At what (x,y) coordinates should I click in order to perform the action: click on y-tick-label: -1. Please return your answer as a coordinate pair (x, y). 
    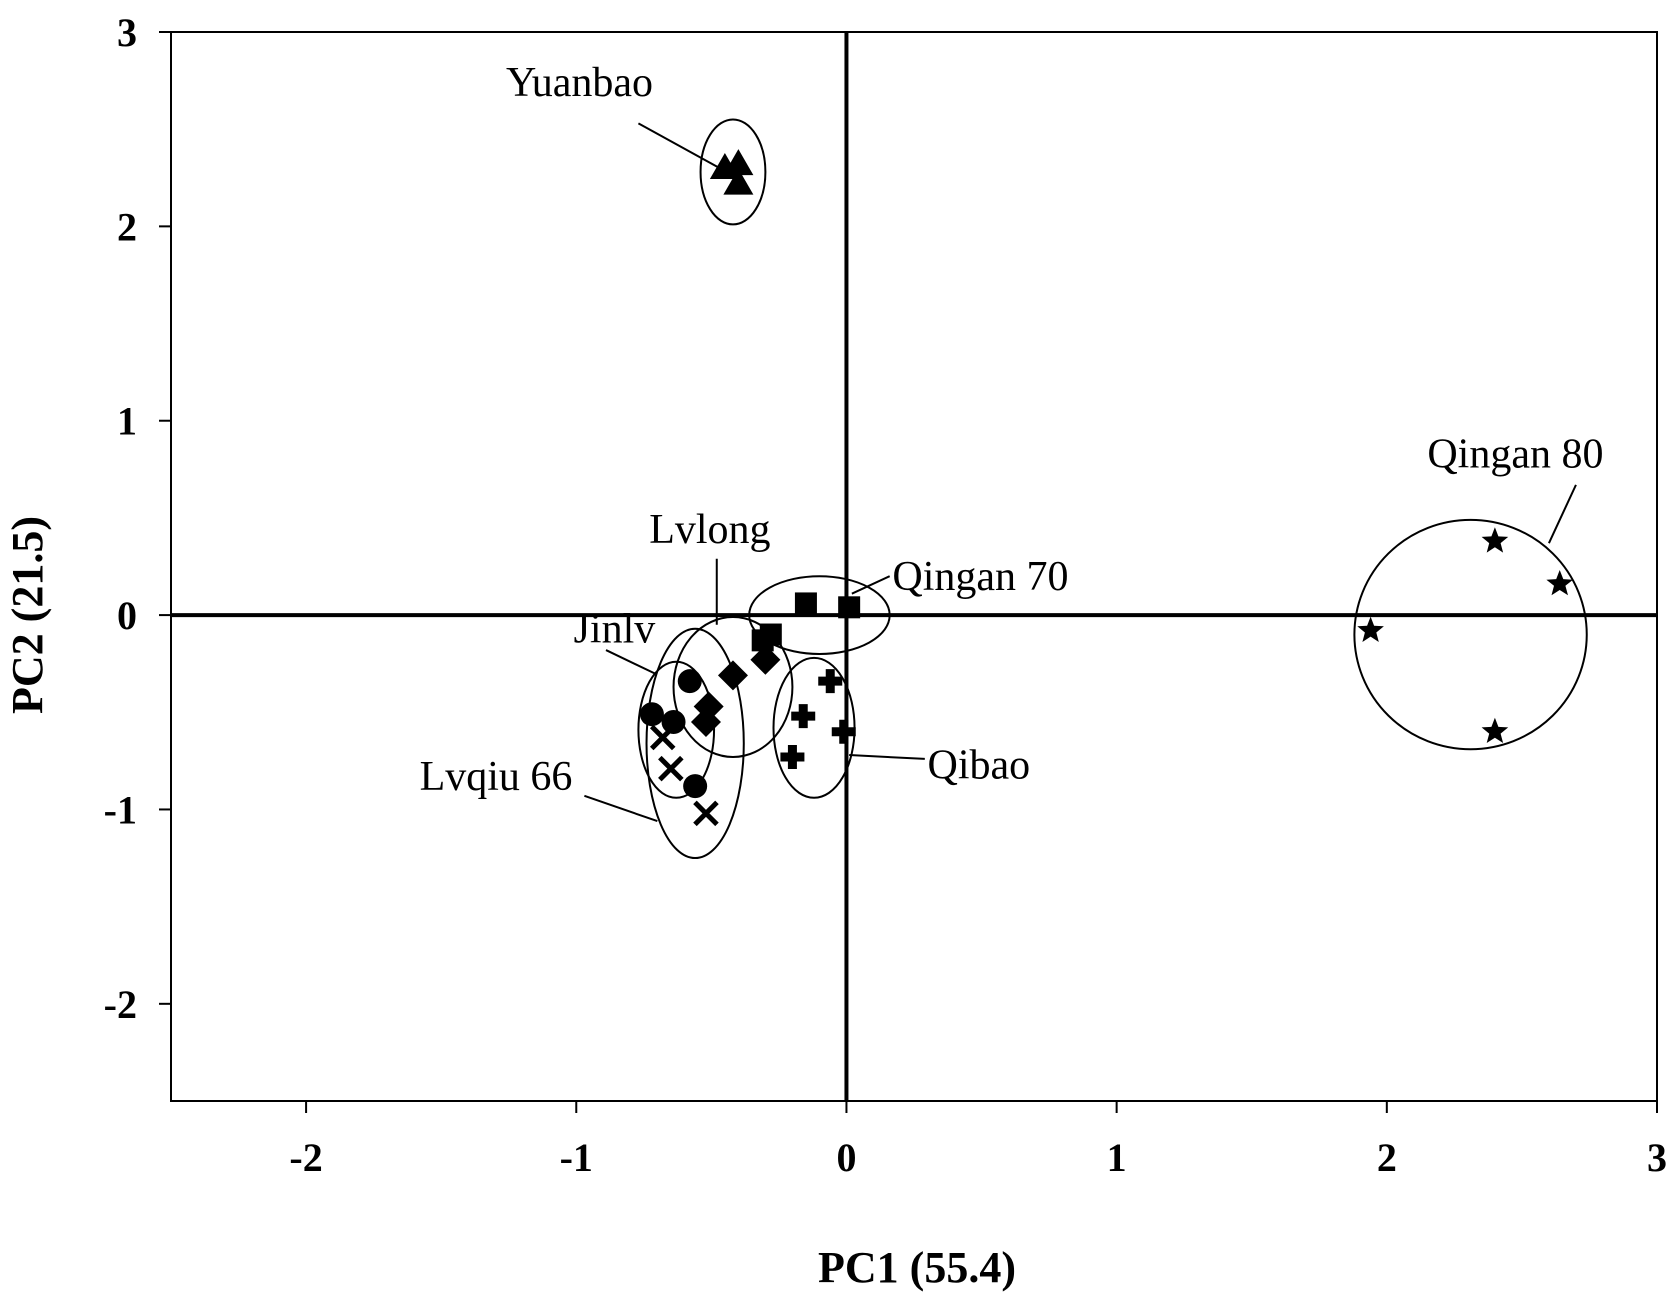
    Looking at the image, I should click on (120, 809).